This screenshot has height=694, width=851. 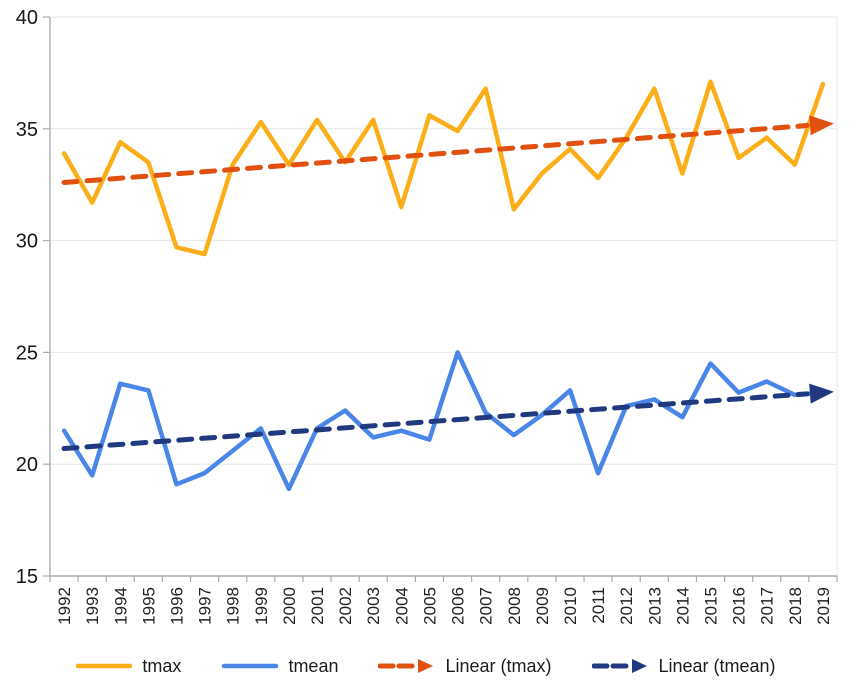 I want to click on x-axis-label-2018: 2018, so click(x=795, y=606).